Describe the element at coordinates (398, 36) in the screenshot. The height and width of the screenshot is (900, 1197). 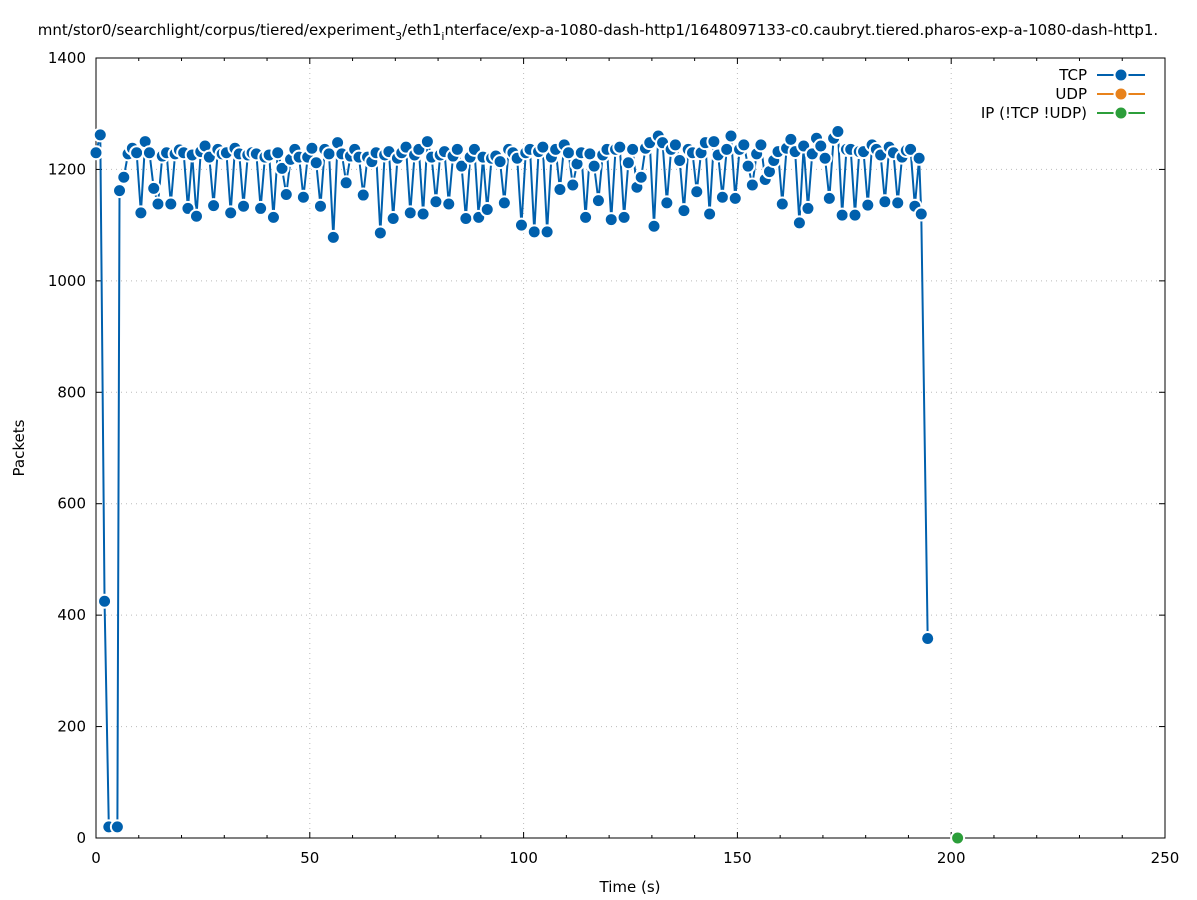
I see `chart-title-subscript1: 3` at that location.